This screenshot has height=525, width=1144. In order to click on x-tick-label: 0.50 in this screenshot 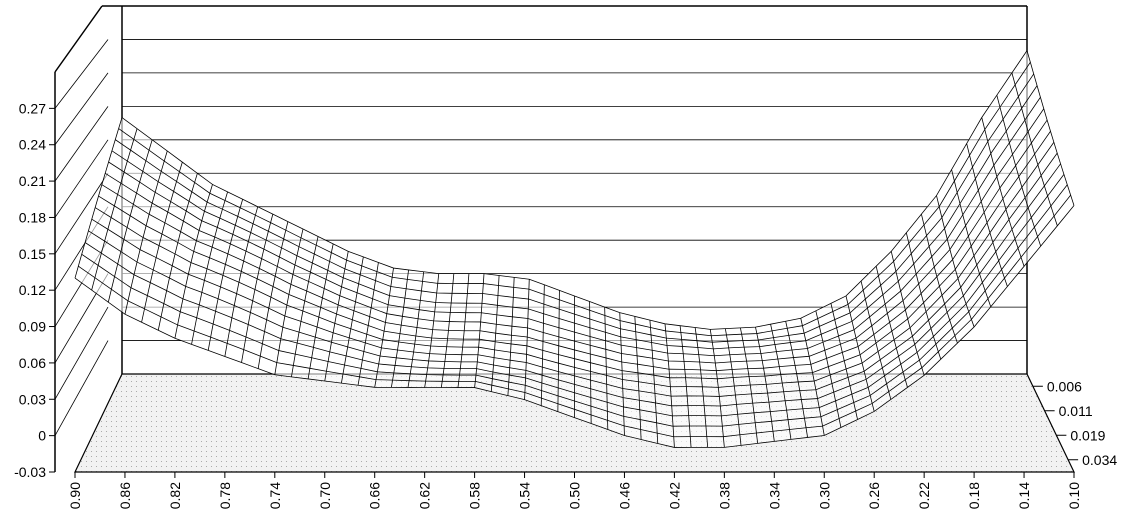, I will do `click(575, 495)`.